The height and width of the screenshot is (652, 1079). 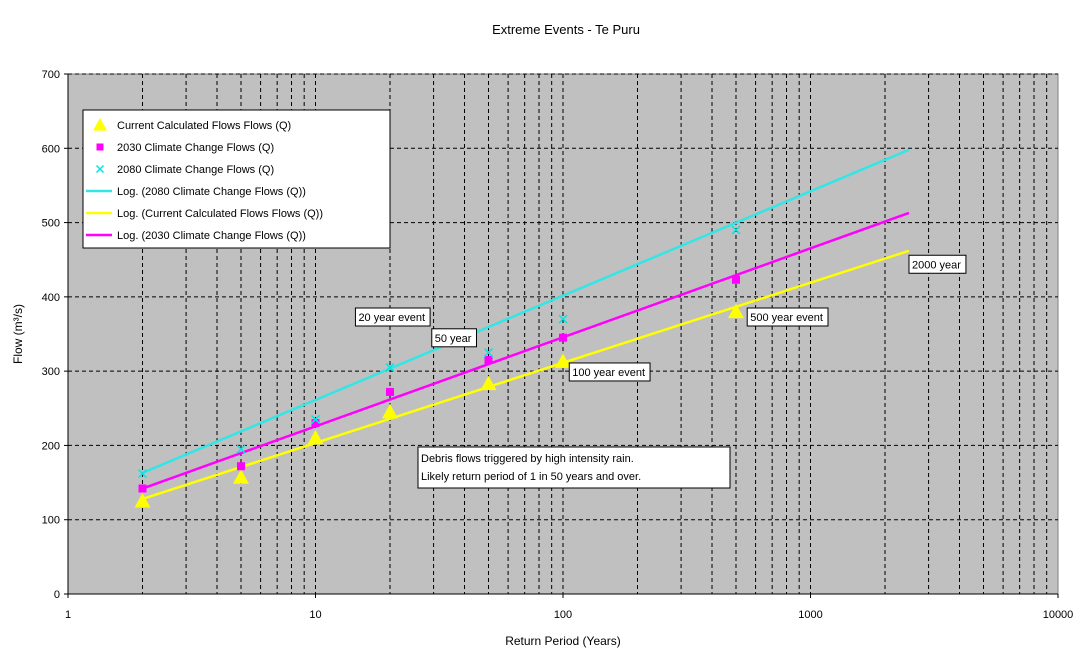 What do you see at coordinates (315, 615) in the screenshot?
I see `x-tick-label: 10` at bounding box center [315, 615].